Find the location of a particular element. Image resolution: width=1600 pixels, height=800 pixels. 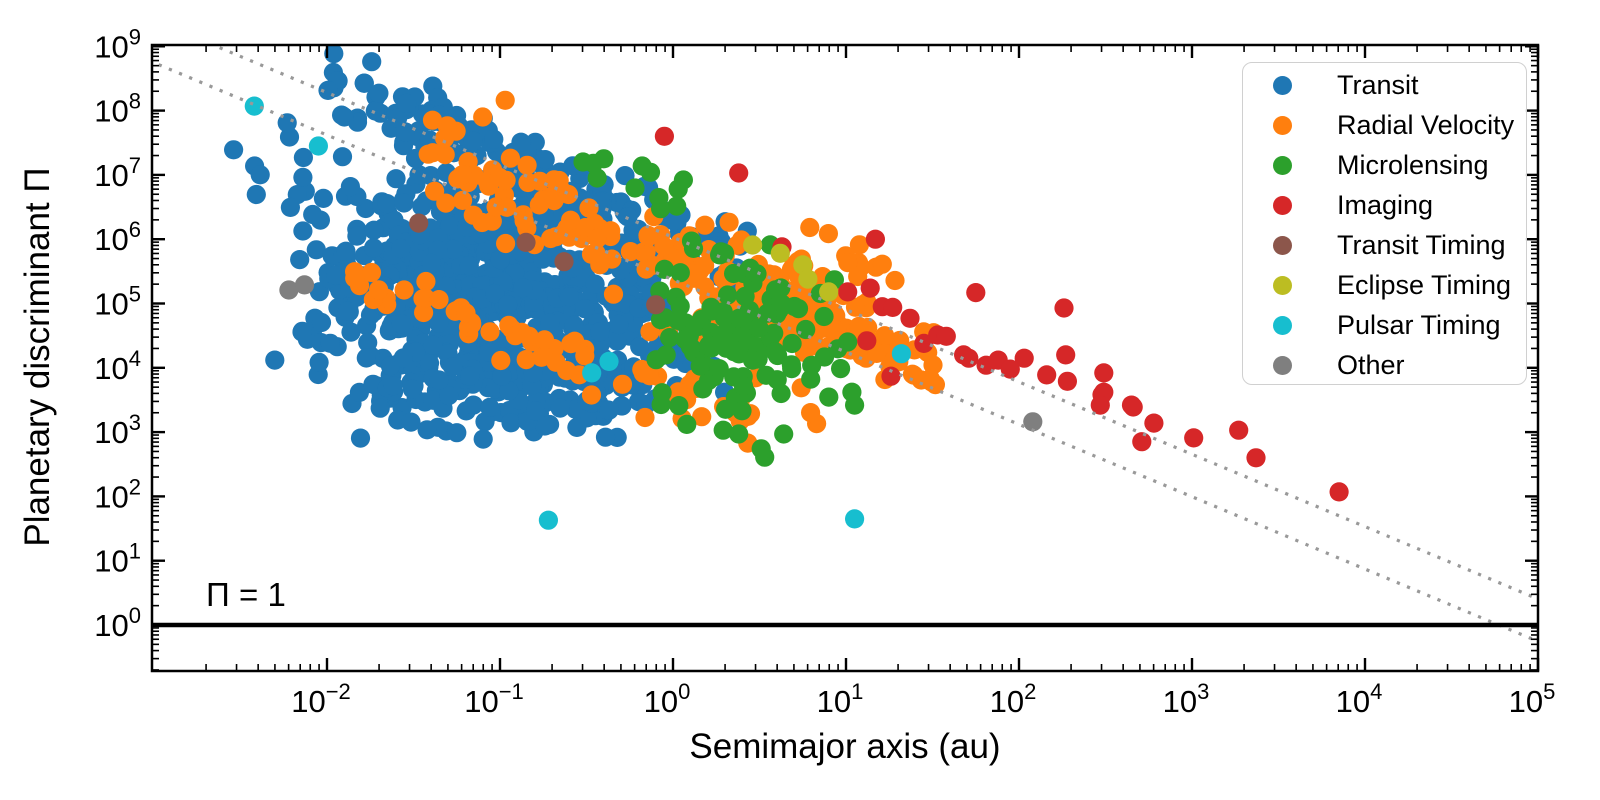

legend-item-microlensing: Microlensing is located at coordinates (1384, 165).